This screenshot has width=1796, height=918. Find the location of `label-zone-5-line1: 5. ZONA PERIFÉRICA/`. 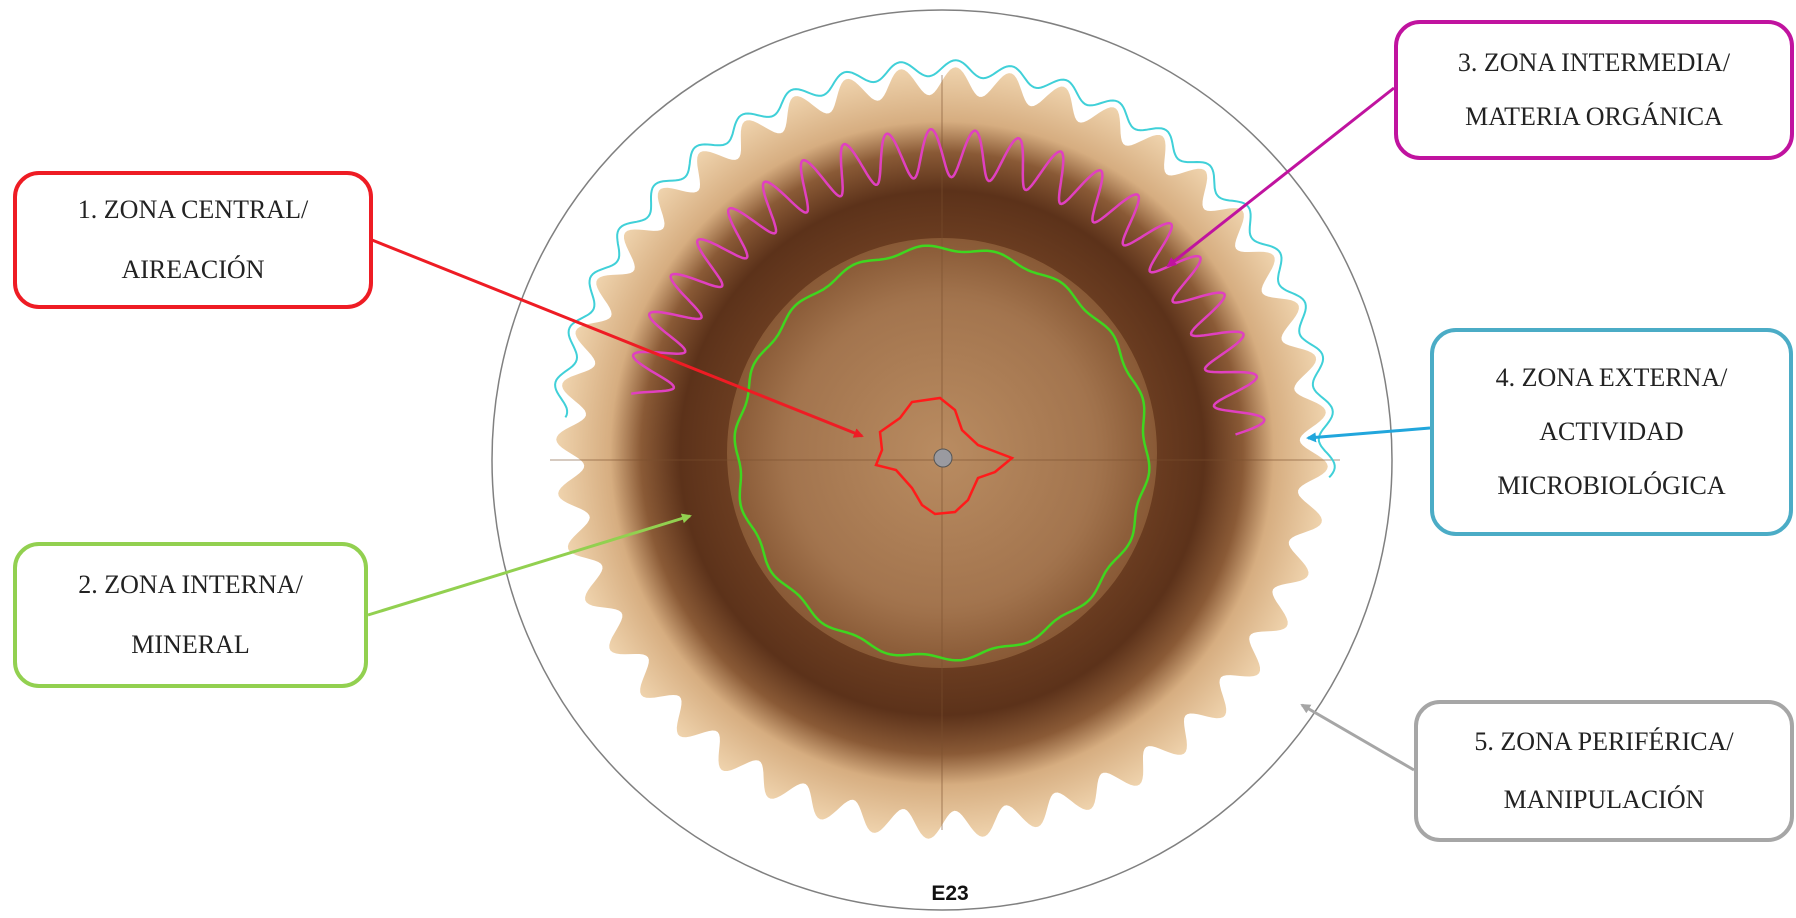

label-zone-5-line1: 5. ZONA PERIFÉRICA/ is located at coordinates (1604, 741).